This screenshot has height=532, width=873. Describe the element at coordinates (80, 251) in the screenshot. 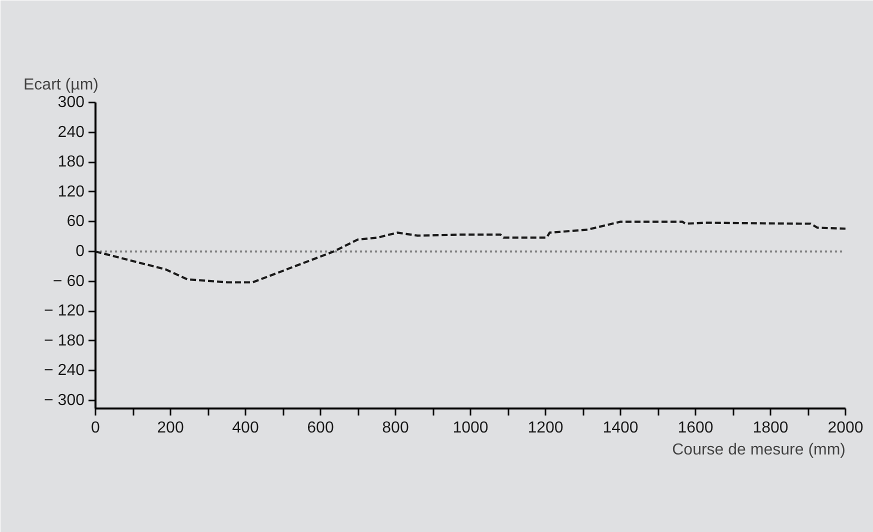

I see `y-tick-label: 0` at that location.